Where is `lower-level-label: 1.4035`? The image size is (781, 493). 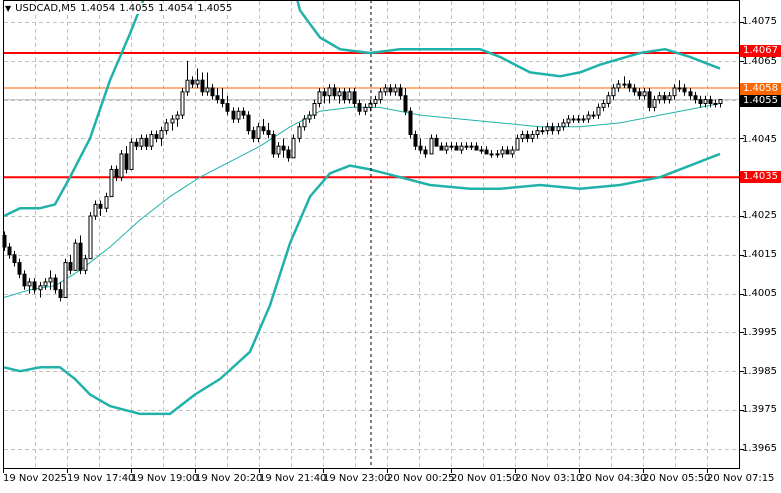 lower-level-label: 1.4035 is located at coordinates (760, 177).